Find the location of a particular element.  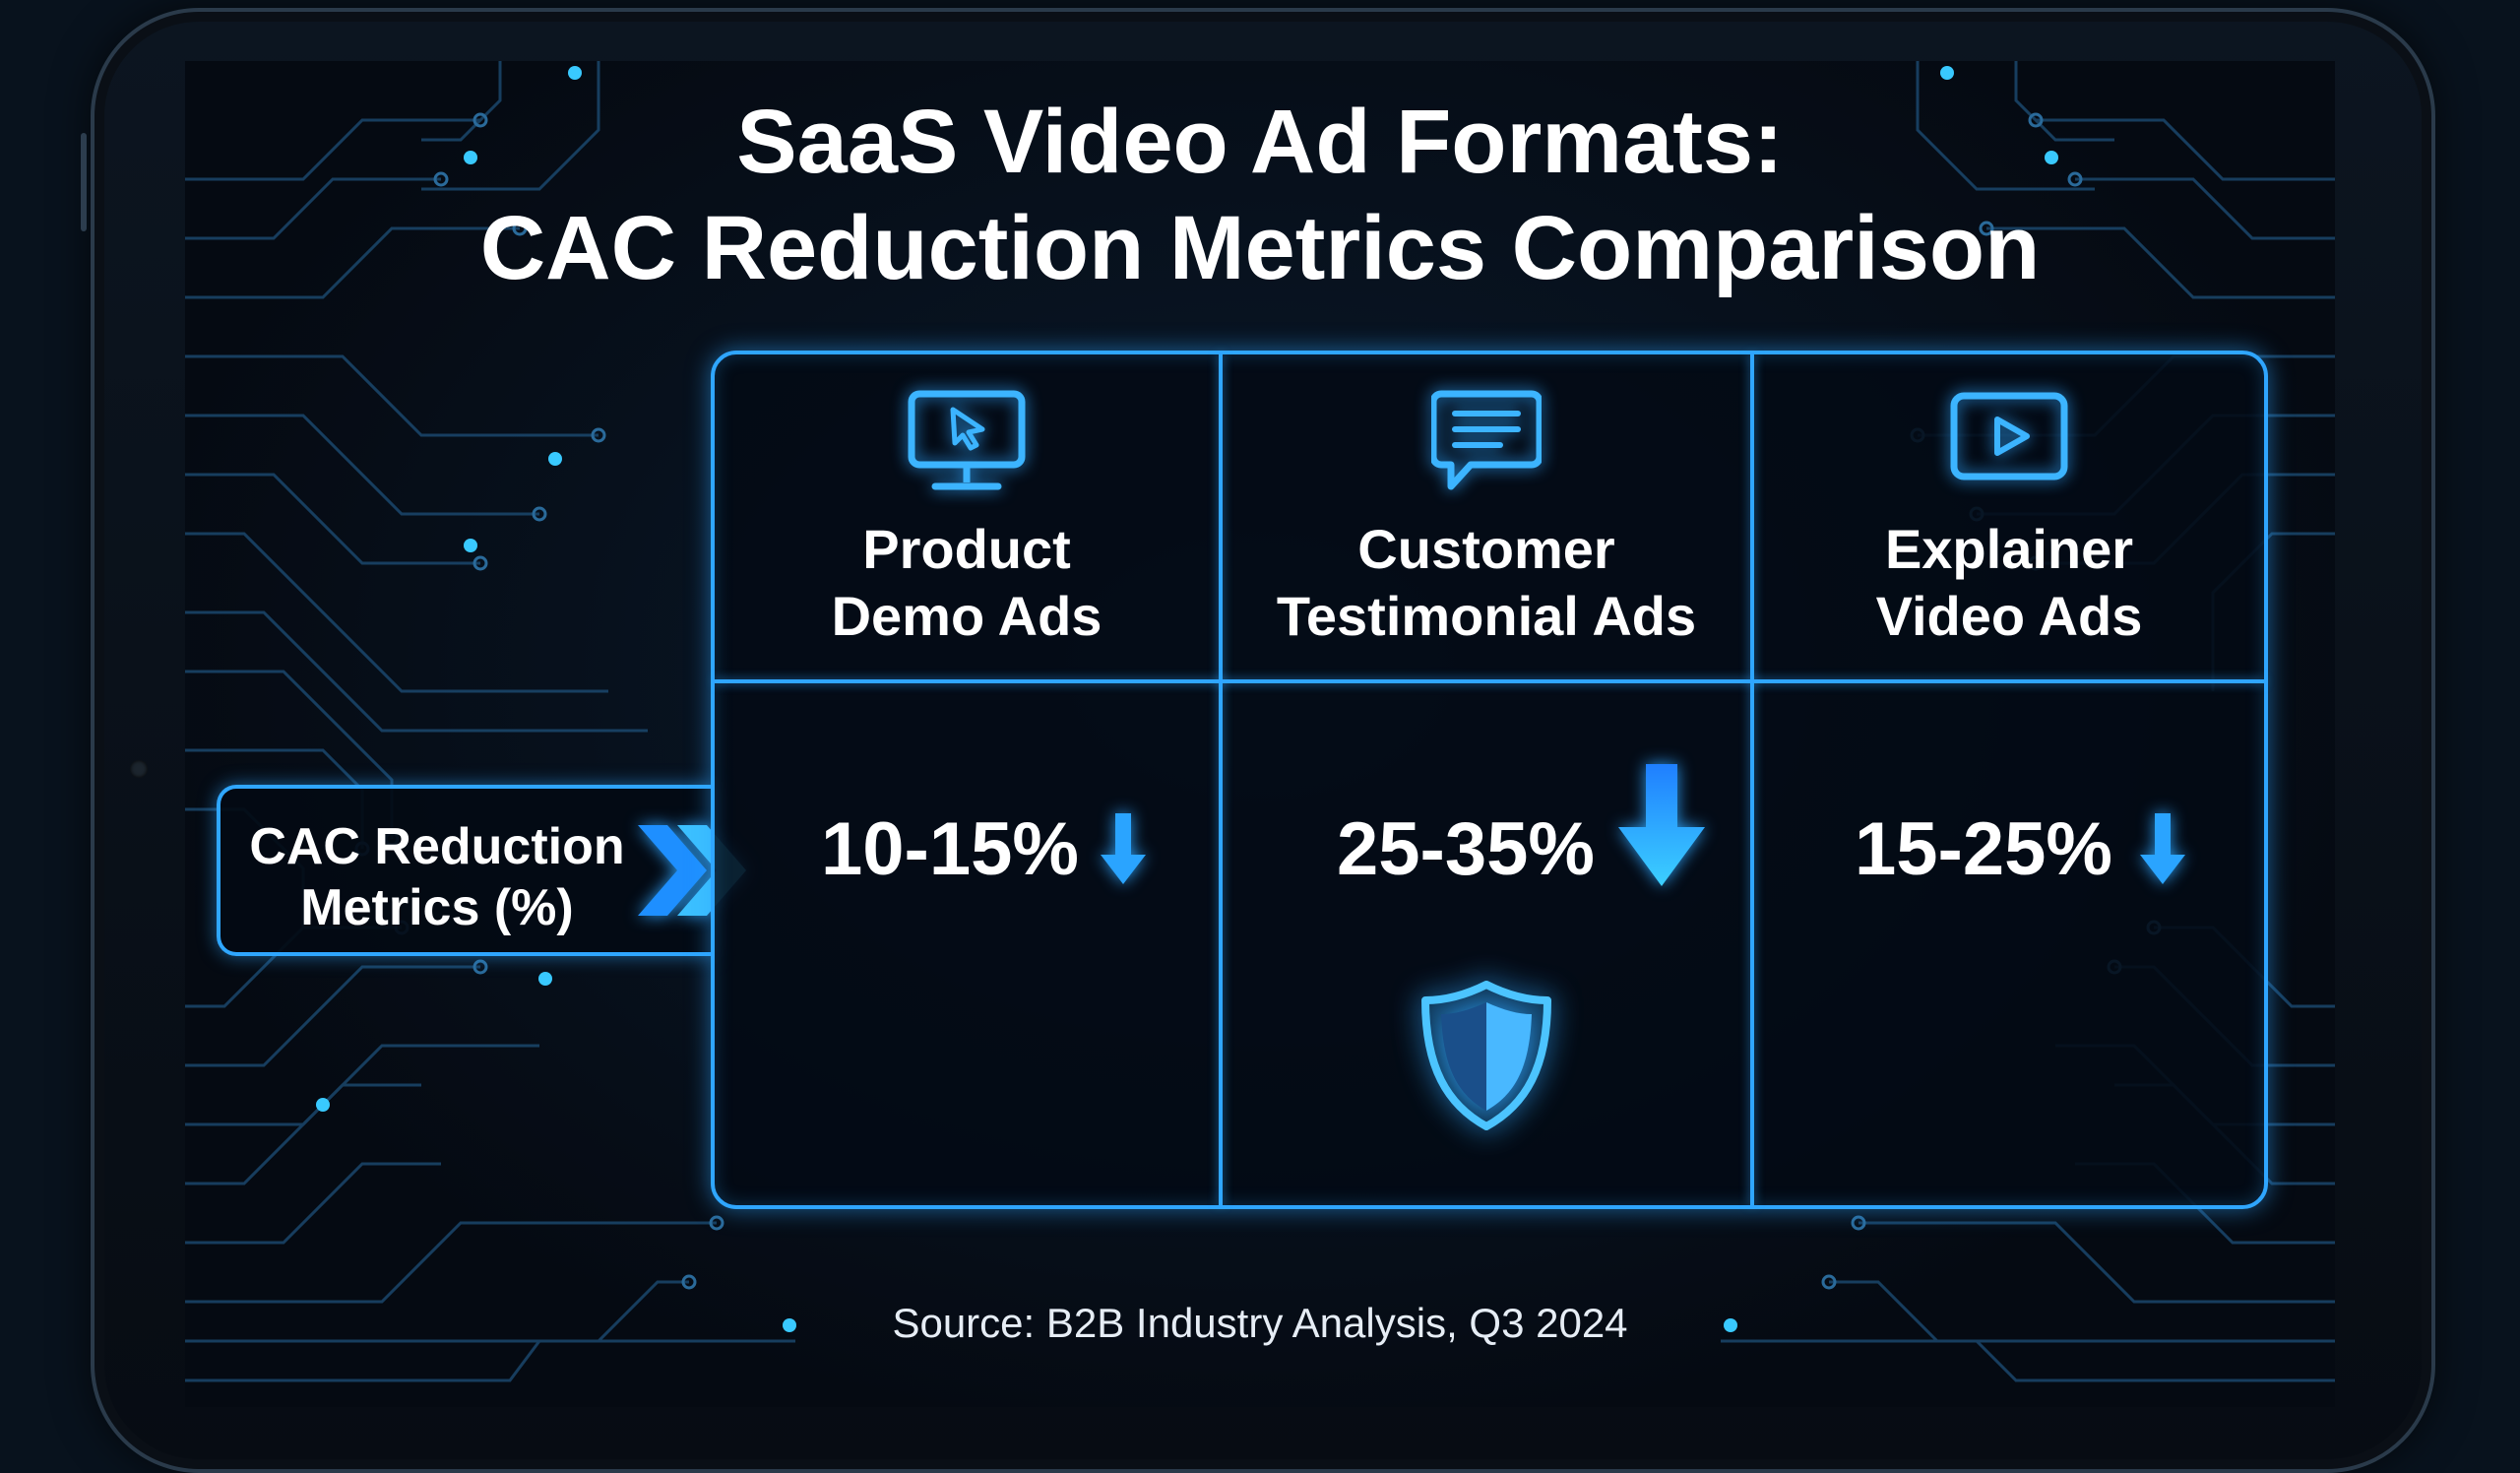

column-header-line-2: Testimonial Ads is located at coordinates (1486, 616).